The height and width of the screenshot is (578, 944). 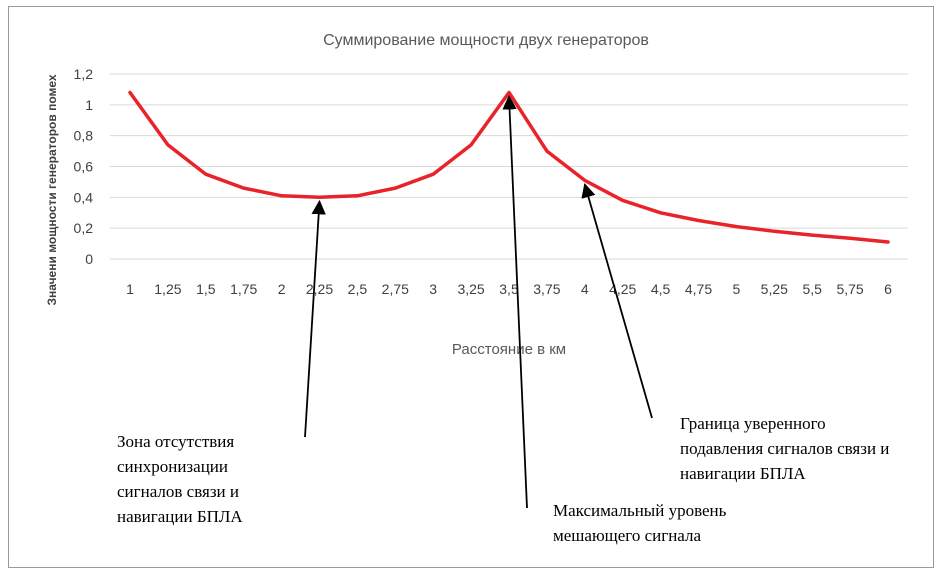 I want to click on x-tick-label: 6, so click(x=888, y=289).